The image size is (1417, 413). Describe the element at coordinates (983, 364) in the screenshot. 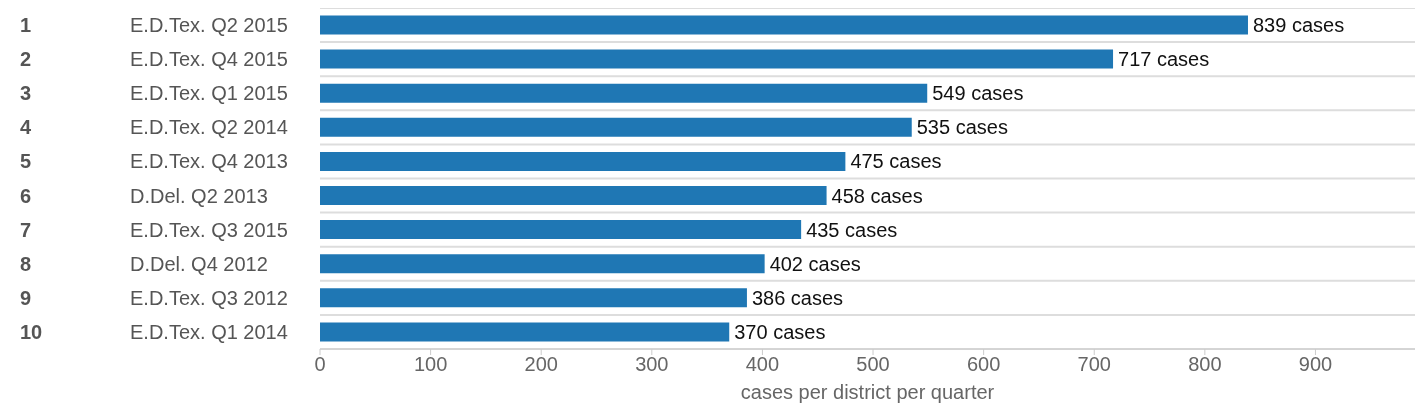

I see `x-tick-label: 600` at that location.